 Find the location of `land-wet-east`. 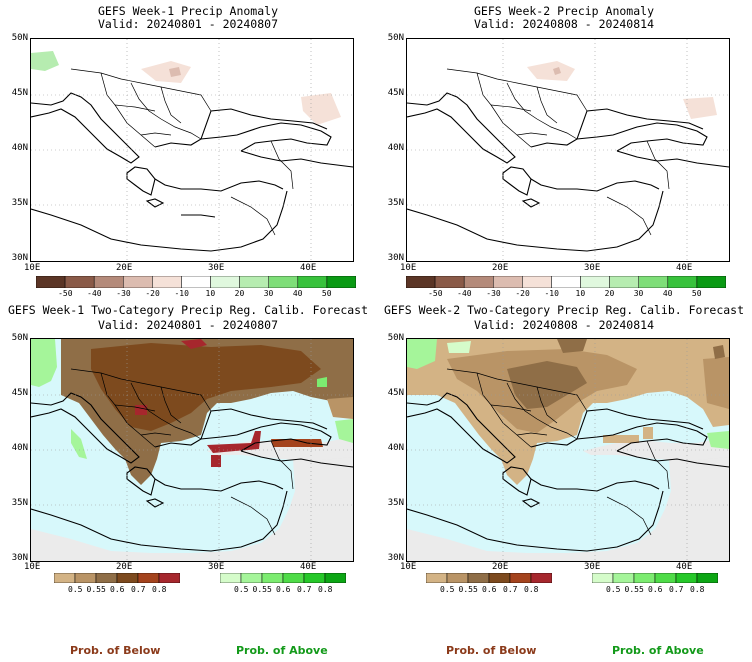

land-wet-east is located at coordinates (718, 440).